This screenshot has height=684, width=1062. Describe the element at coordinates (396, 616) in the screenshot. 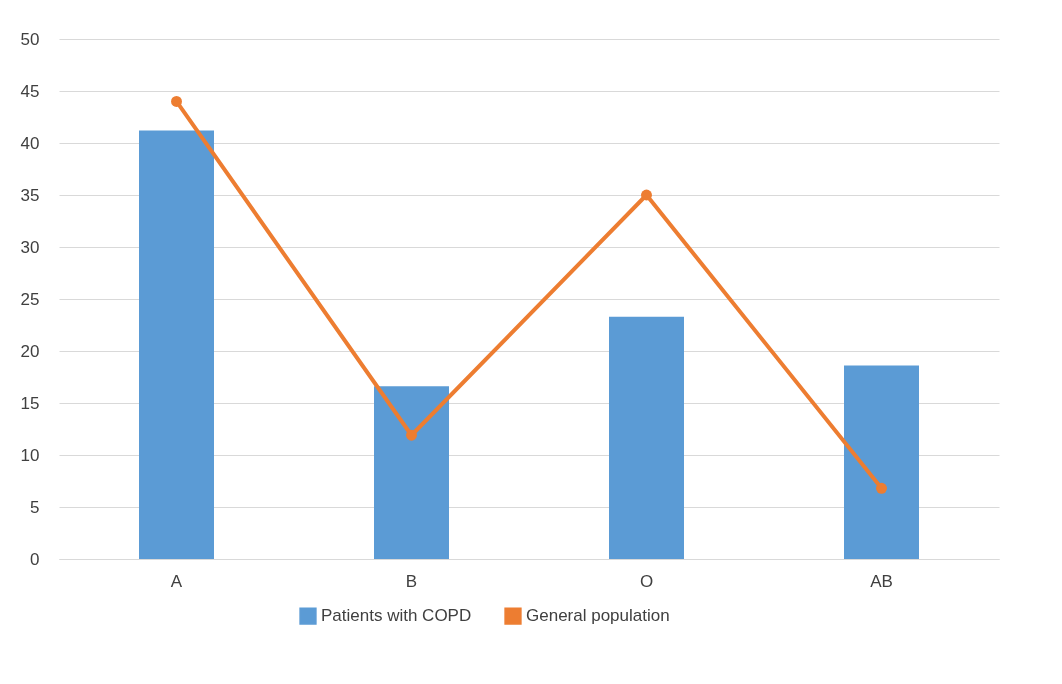

I see `legend-label: Patients with COPD` at that location.